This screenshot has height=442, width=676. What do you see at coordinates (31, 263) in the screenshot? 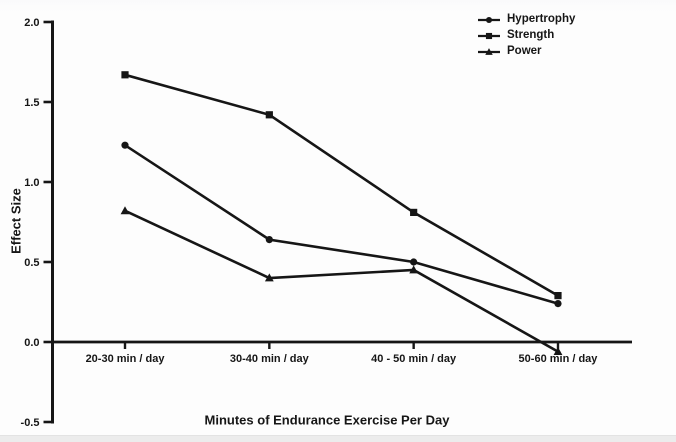
I see `y-axis-tick-label: 0.5` at bounding box center [31, 263].